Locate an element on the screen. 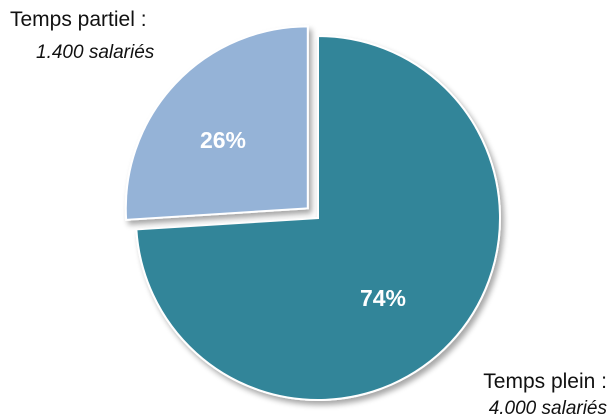 The image size is (611, 419). category-label-full-time: Temps plein : is located at coordinates (545, 381).